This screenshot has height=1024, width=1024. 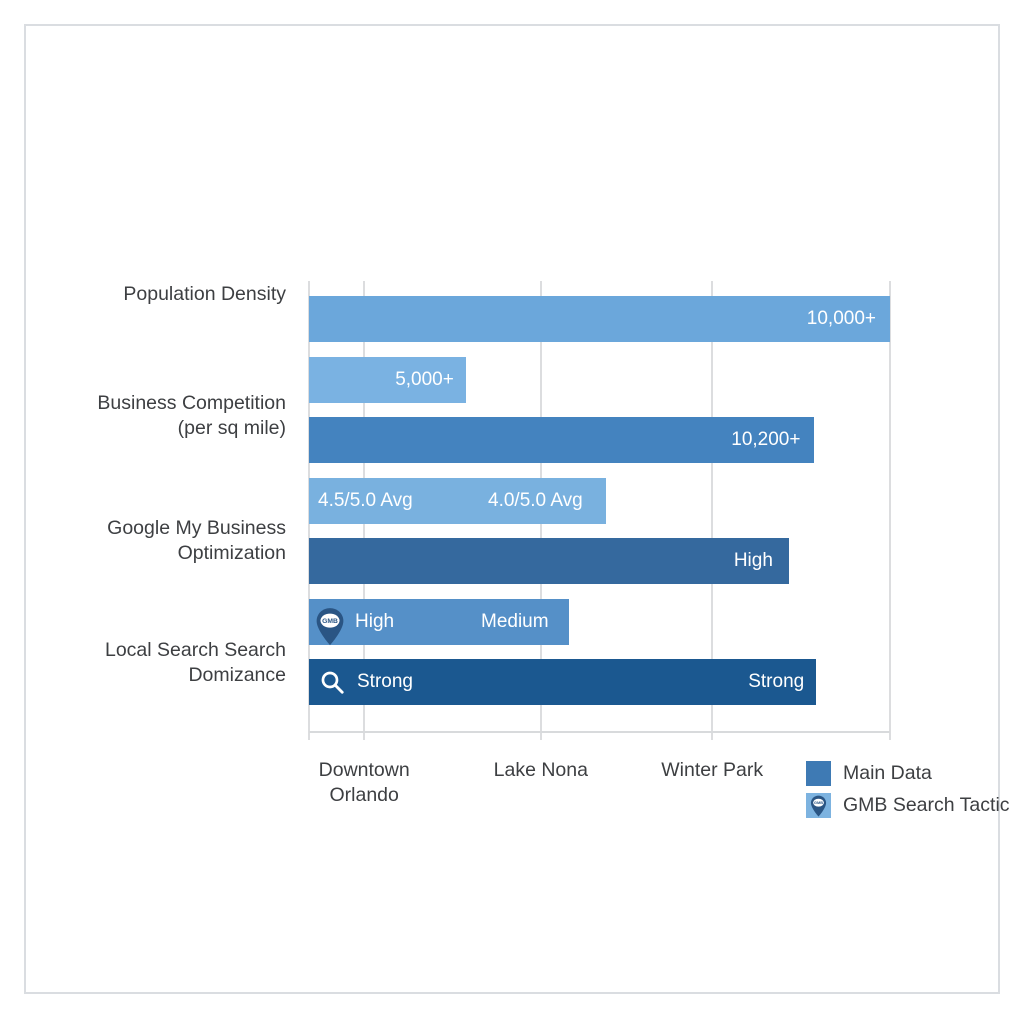 I want to click on category-label: Google My Business Optimization, so click(x=174, y=541).